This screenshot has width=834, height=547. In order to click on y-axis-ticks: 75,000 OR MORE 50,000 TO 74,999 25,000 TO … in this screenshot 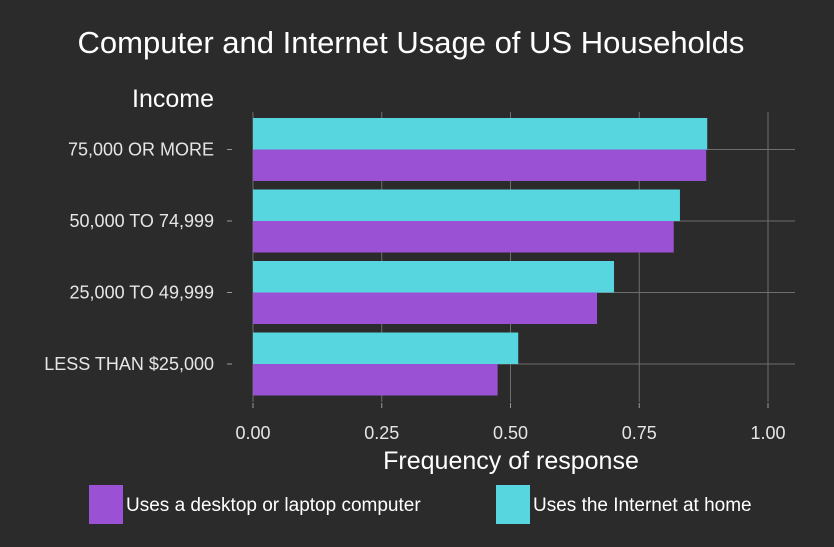, I will do `click(138, 257)`.